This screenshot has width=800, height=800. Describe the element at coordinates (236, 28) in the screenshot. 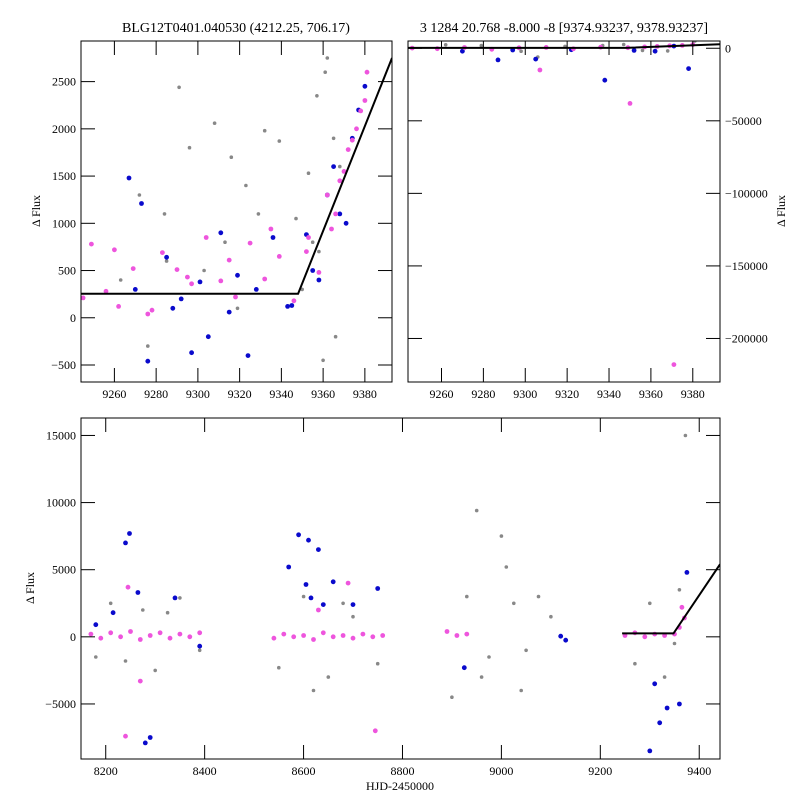

I see `left-panel-title: BLG12T0401.040530 (4212.25, 706.17)` at that location.